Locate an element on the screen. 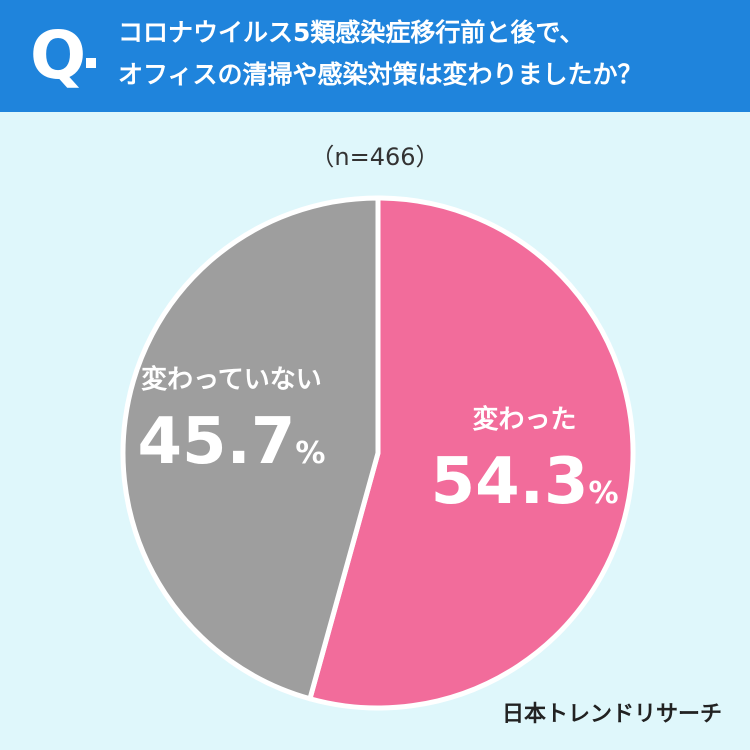 The width and height of the screenshot is (750, 750). slice-label-0: 変わった is located at coordinates (525, 419).